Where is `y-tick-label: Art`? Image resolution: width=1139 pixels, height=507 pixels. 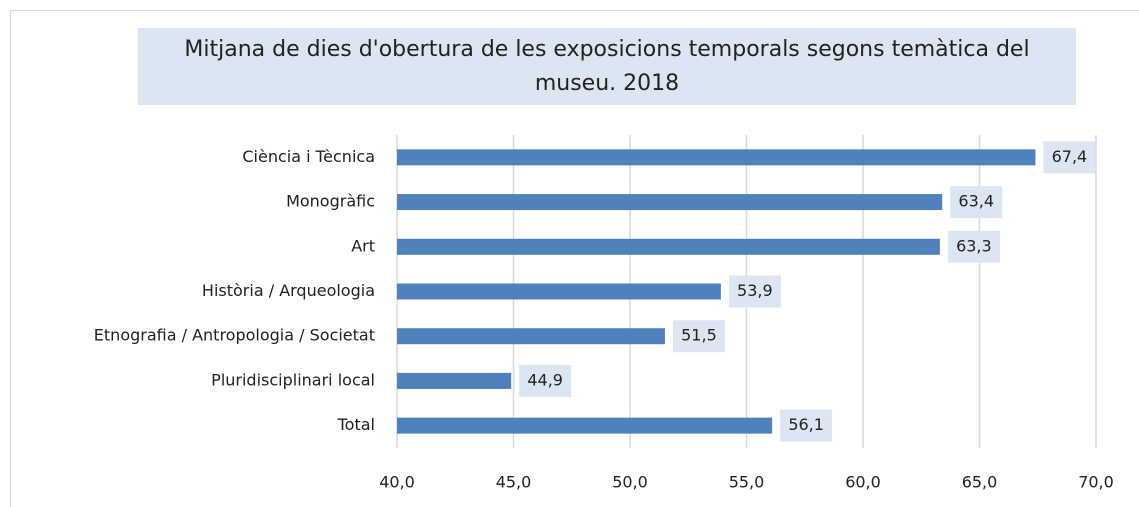 y-tick-label: Art is located at coordinates (363, 245).